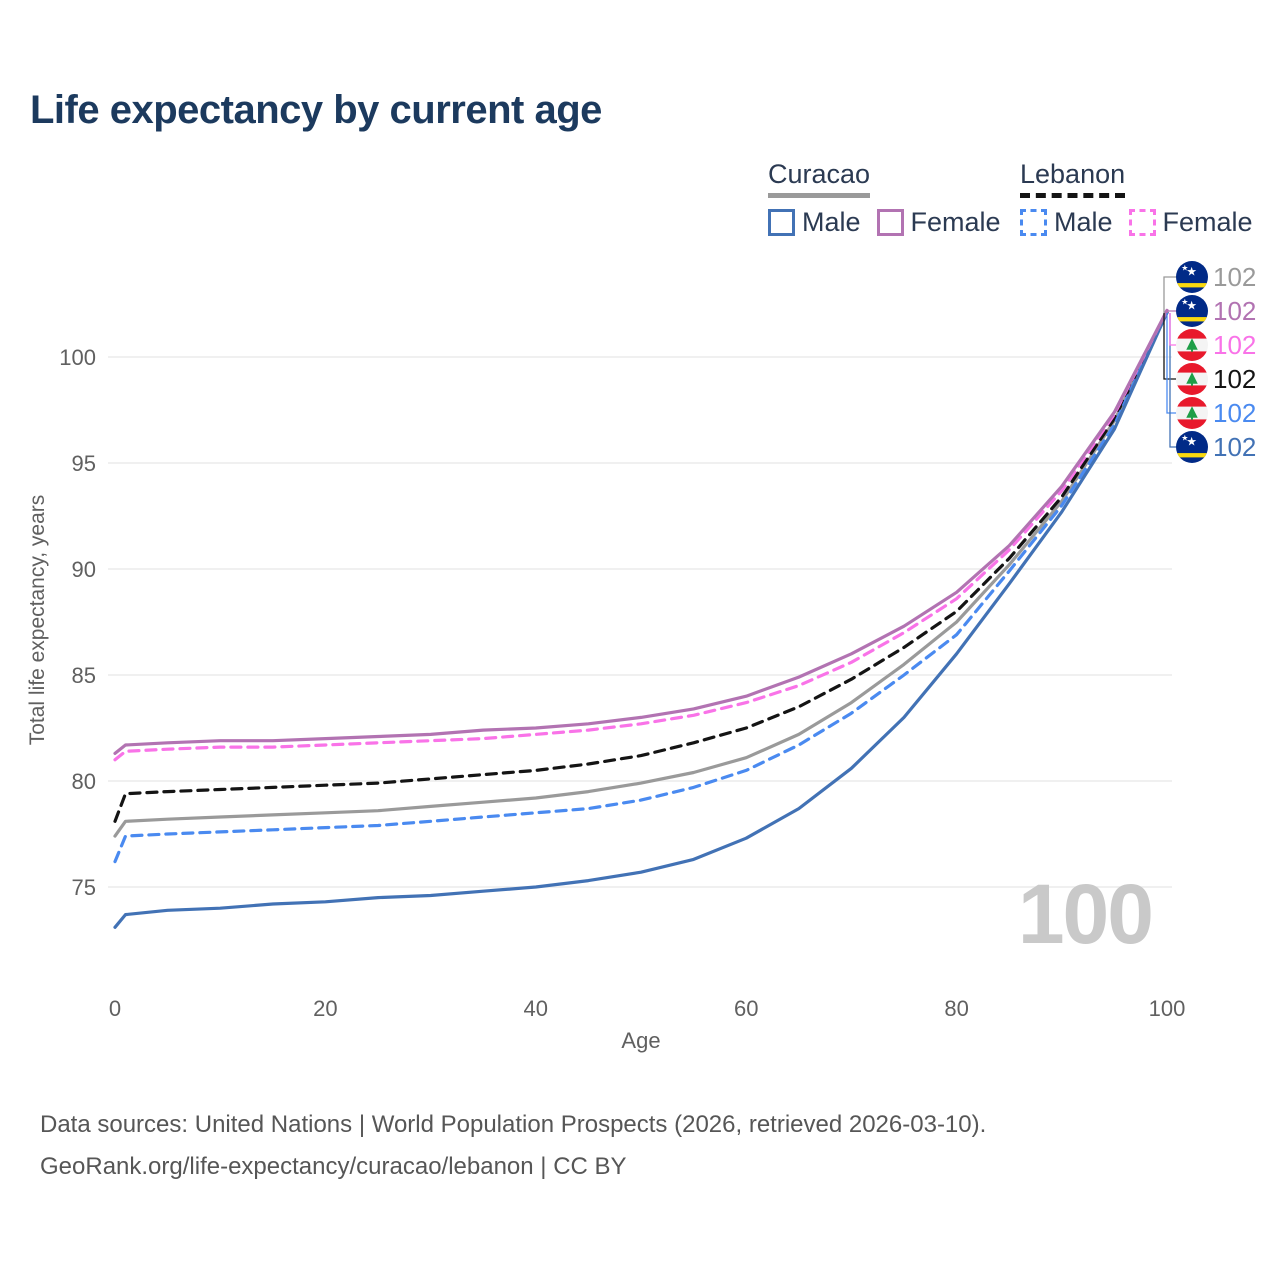 Image resolution: width=1280 pixels, height=1280 pixels. What do you see at coordinates (640, 1040) in the screenshot?
I see `x-axis-title: Age` at bounding box center [640, 1040].